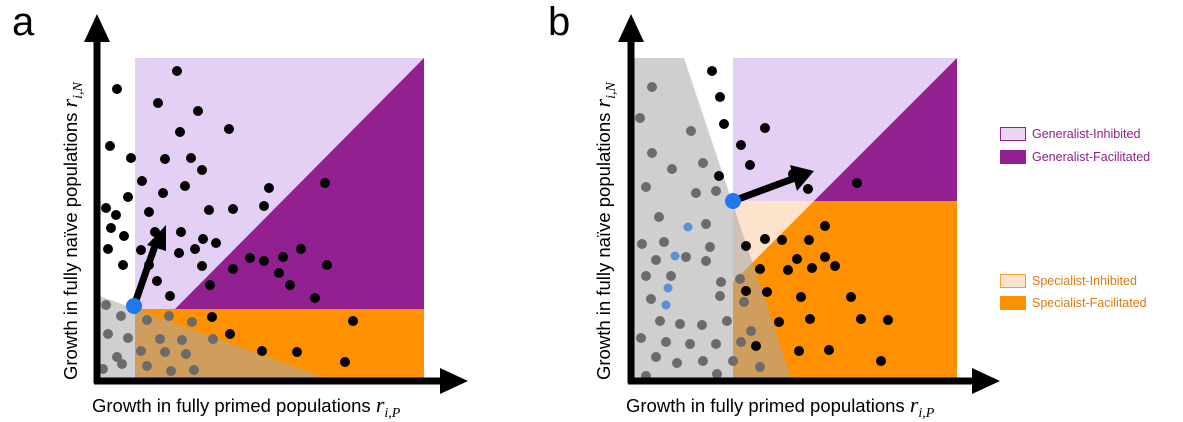 This screenshot has height=422, width=1183. I want to click on panel-b-arrow, so click(772, 185).